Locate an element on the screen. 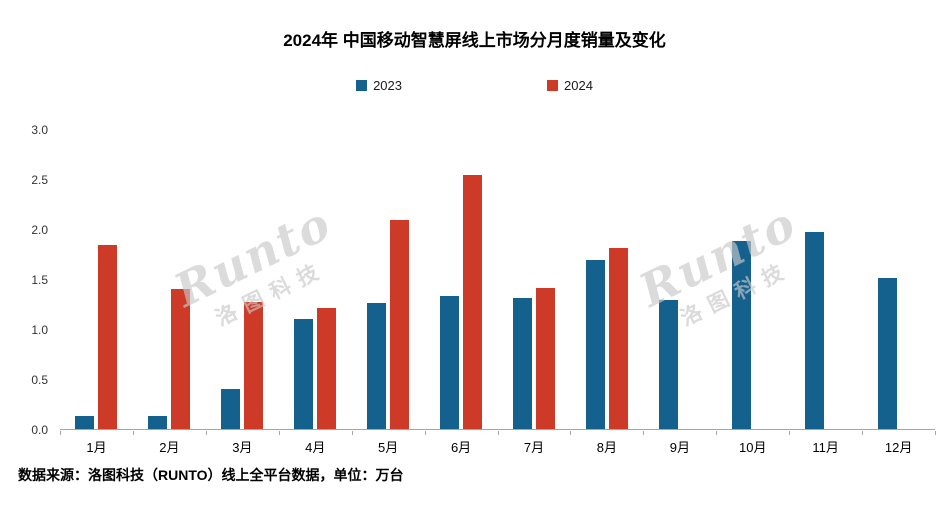 This screenshot has height=506, width=949. bar-2023-11月 is located at coordinates (814, 330).